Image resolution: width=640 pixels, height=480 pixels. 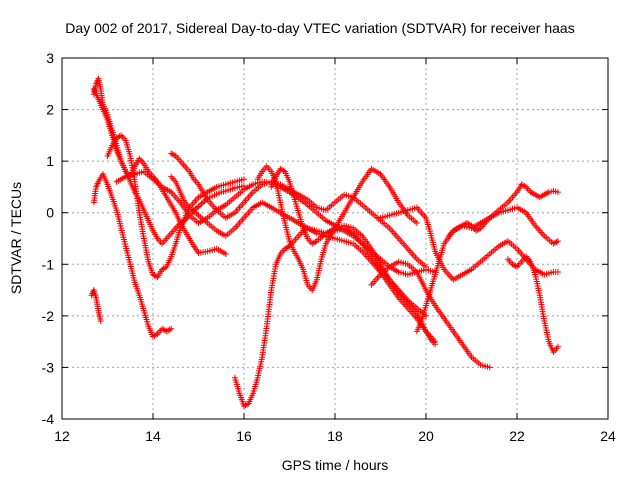 What do you see at coordinates (335, 465) in the screenshot?
I see `x-axis-label: GPS time / hours` at bounding box center [335, 465].